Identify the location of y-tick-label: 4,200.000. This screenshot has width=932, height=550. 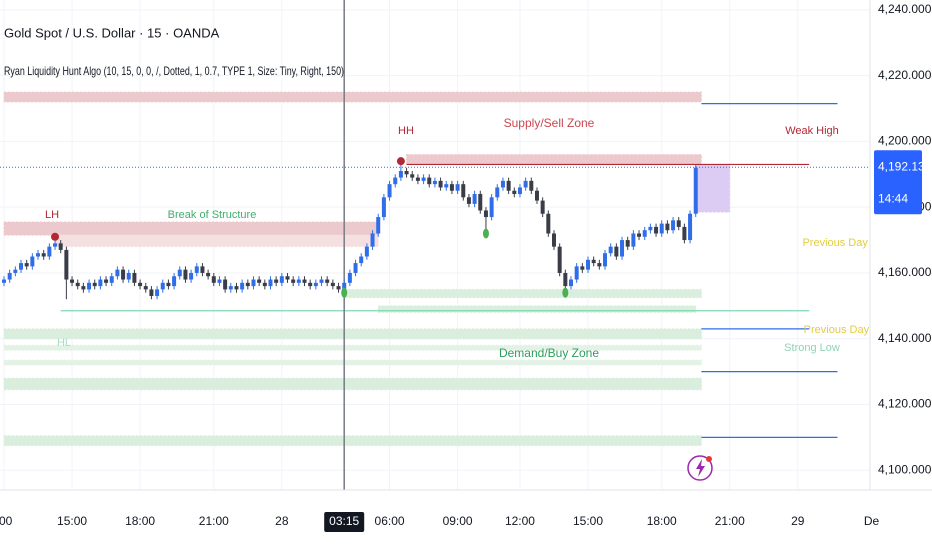
(905, 141).